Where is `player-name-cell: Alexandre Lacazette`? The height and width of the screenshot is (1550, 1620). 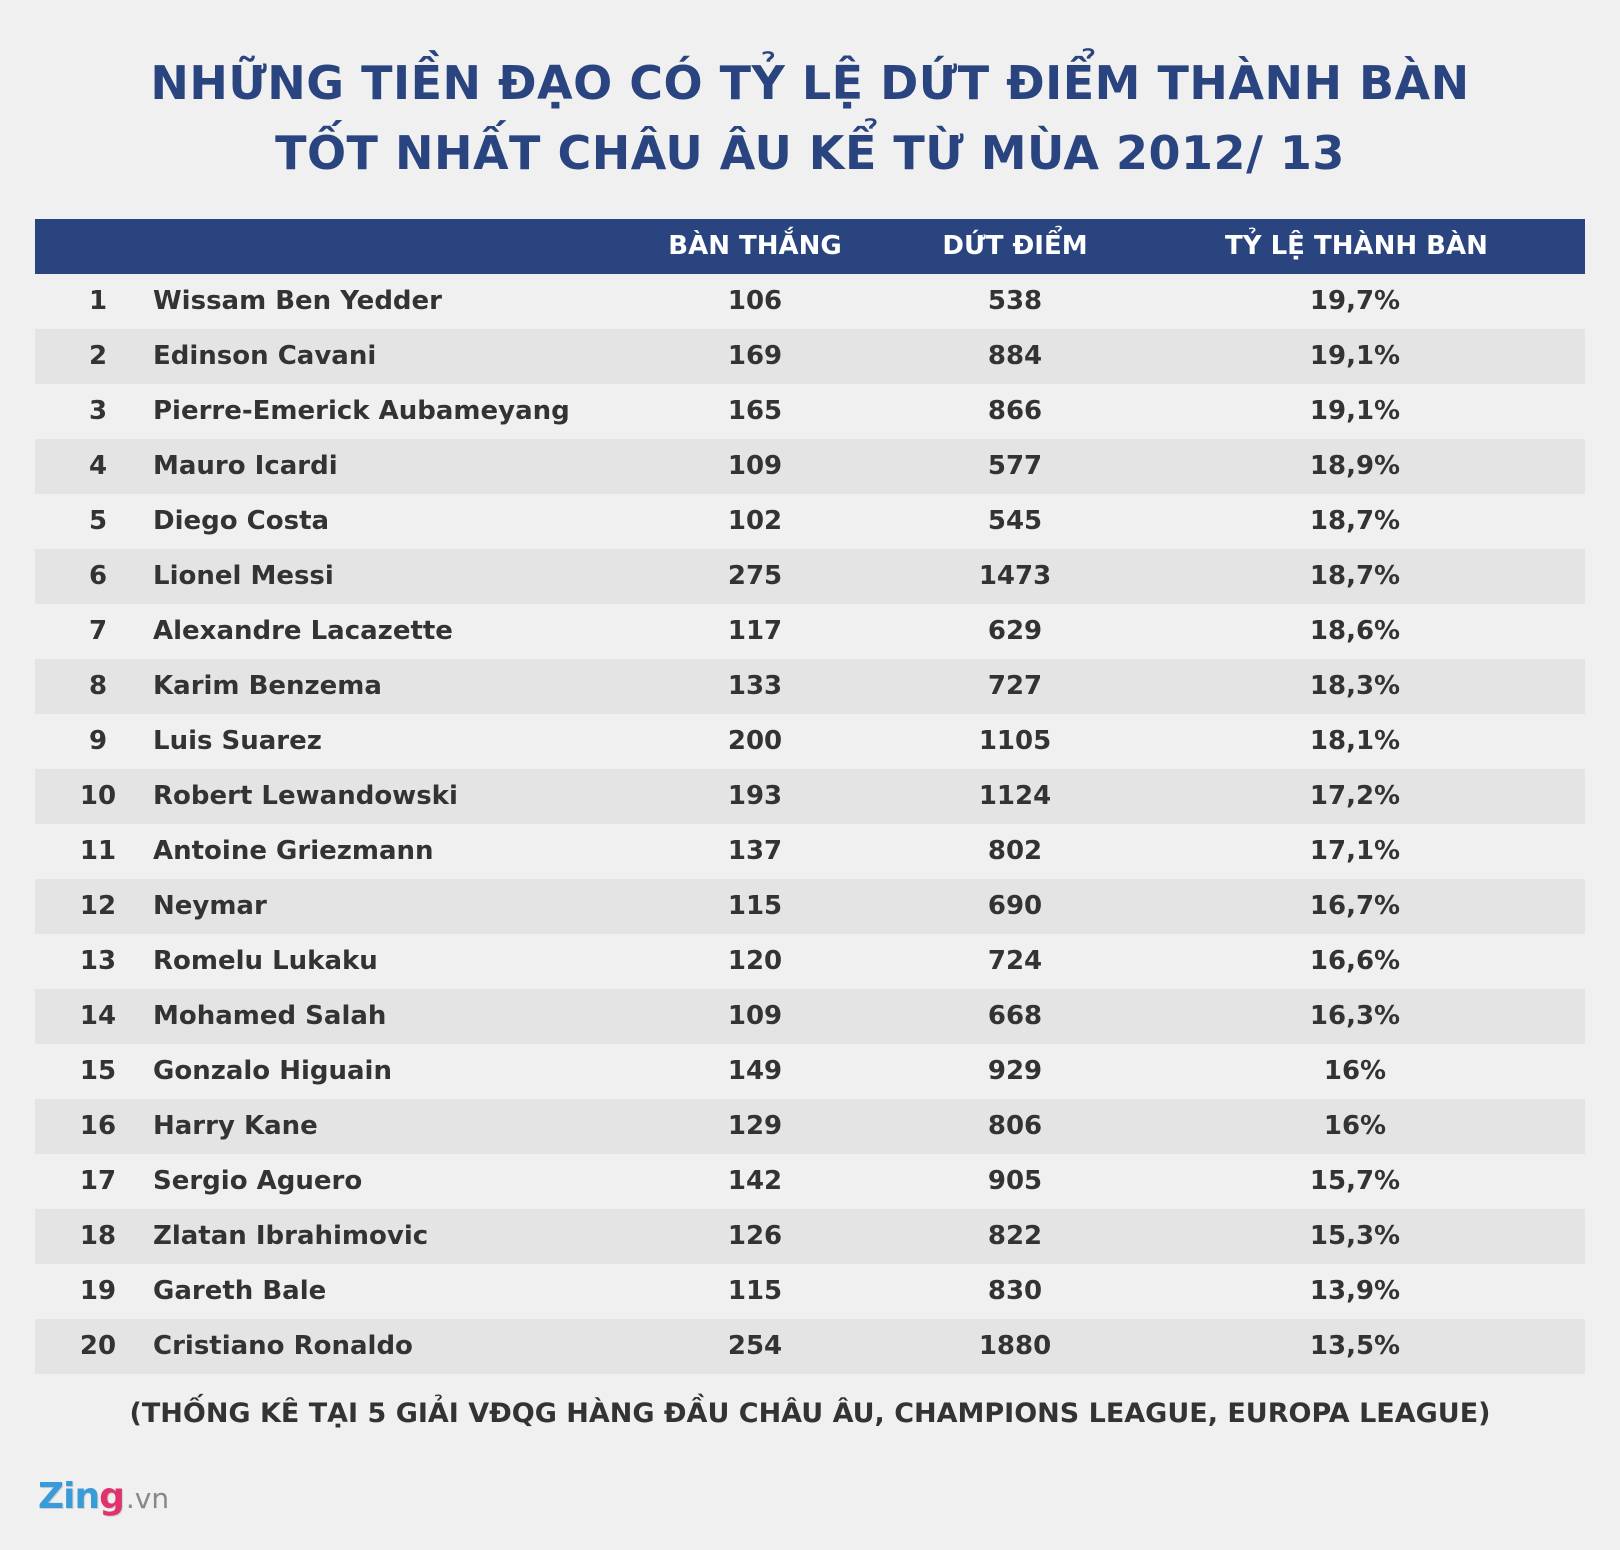 player-name-cell: Alexandre Lacazette is located at coordinates (303, 631).